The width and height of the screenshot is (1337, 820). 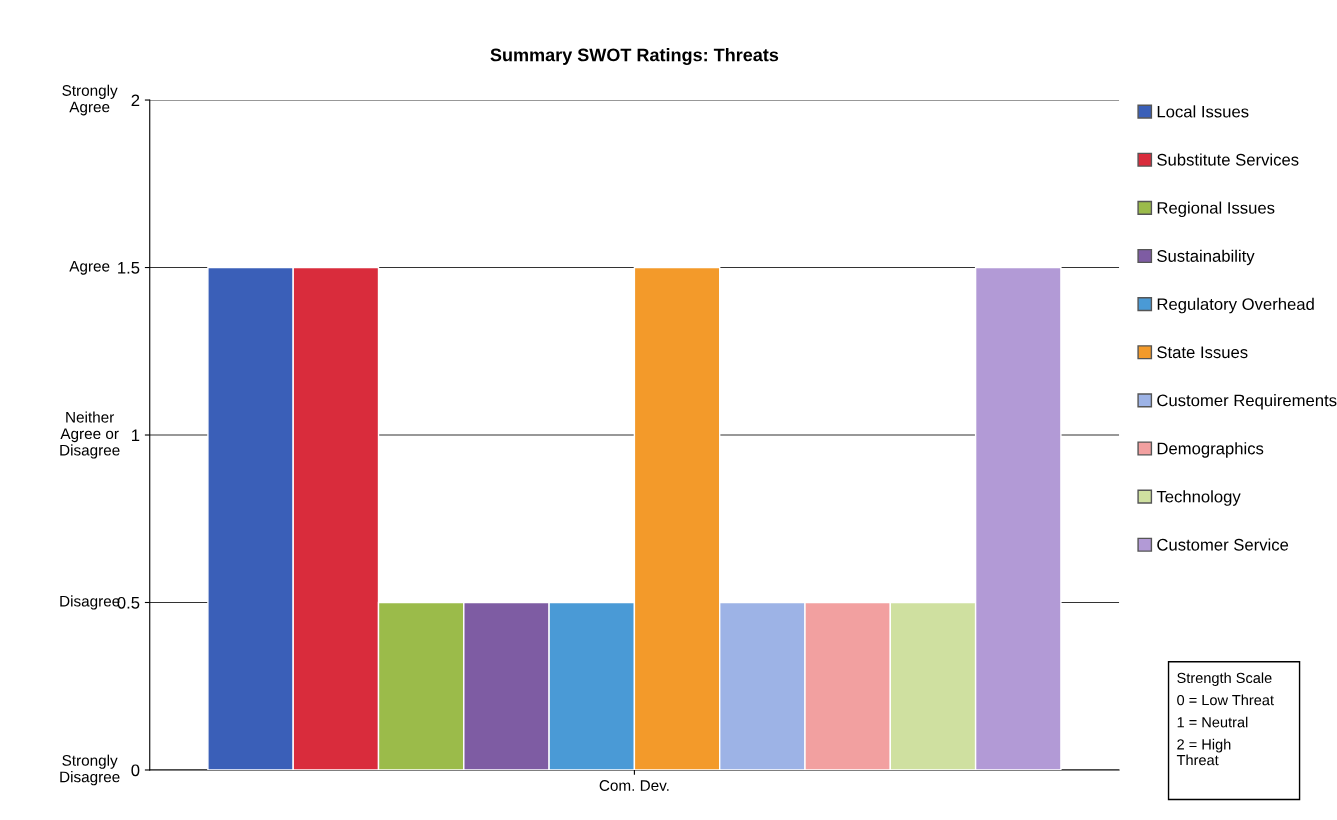 I want to click on text: 1 = Neutral, so click(x=1212, y=722).